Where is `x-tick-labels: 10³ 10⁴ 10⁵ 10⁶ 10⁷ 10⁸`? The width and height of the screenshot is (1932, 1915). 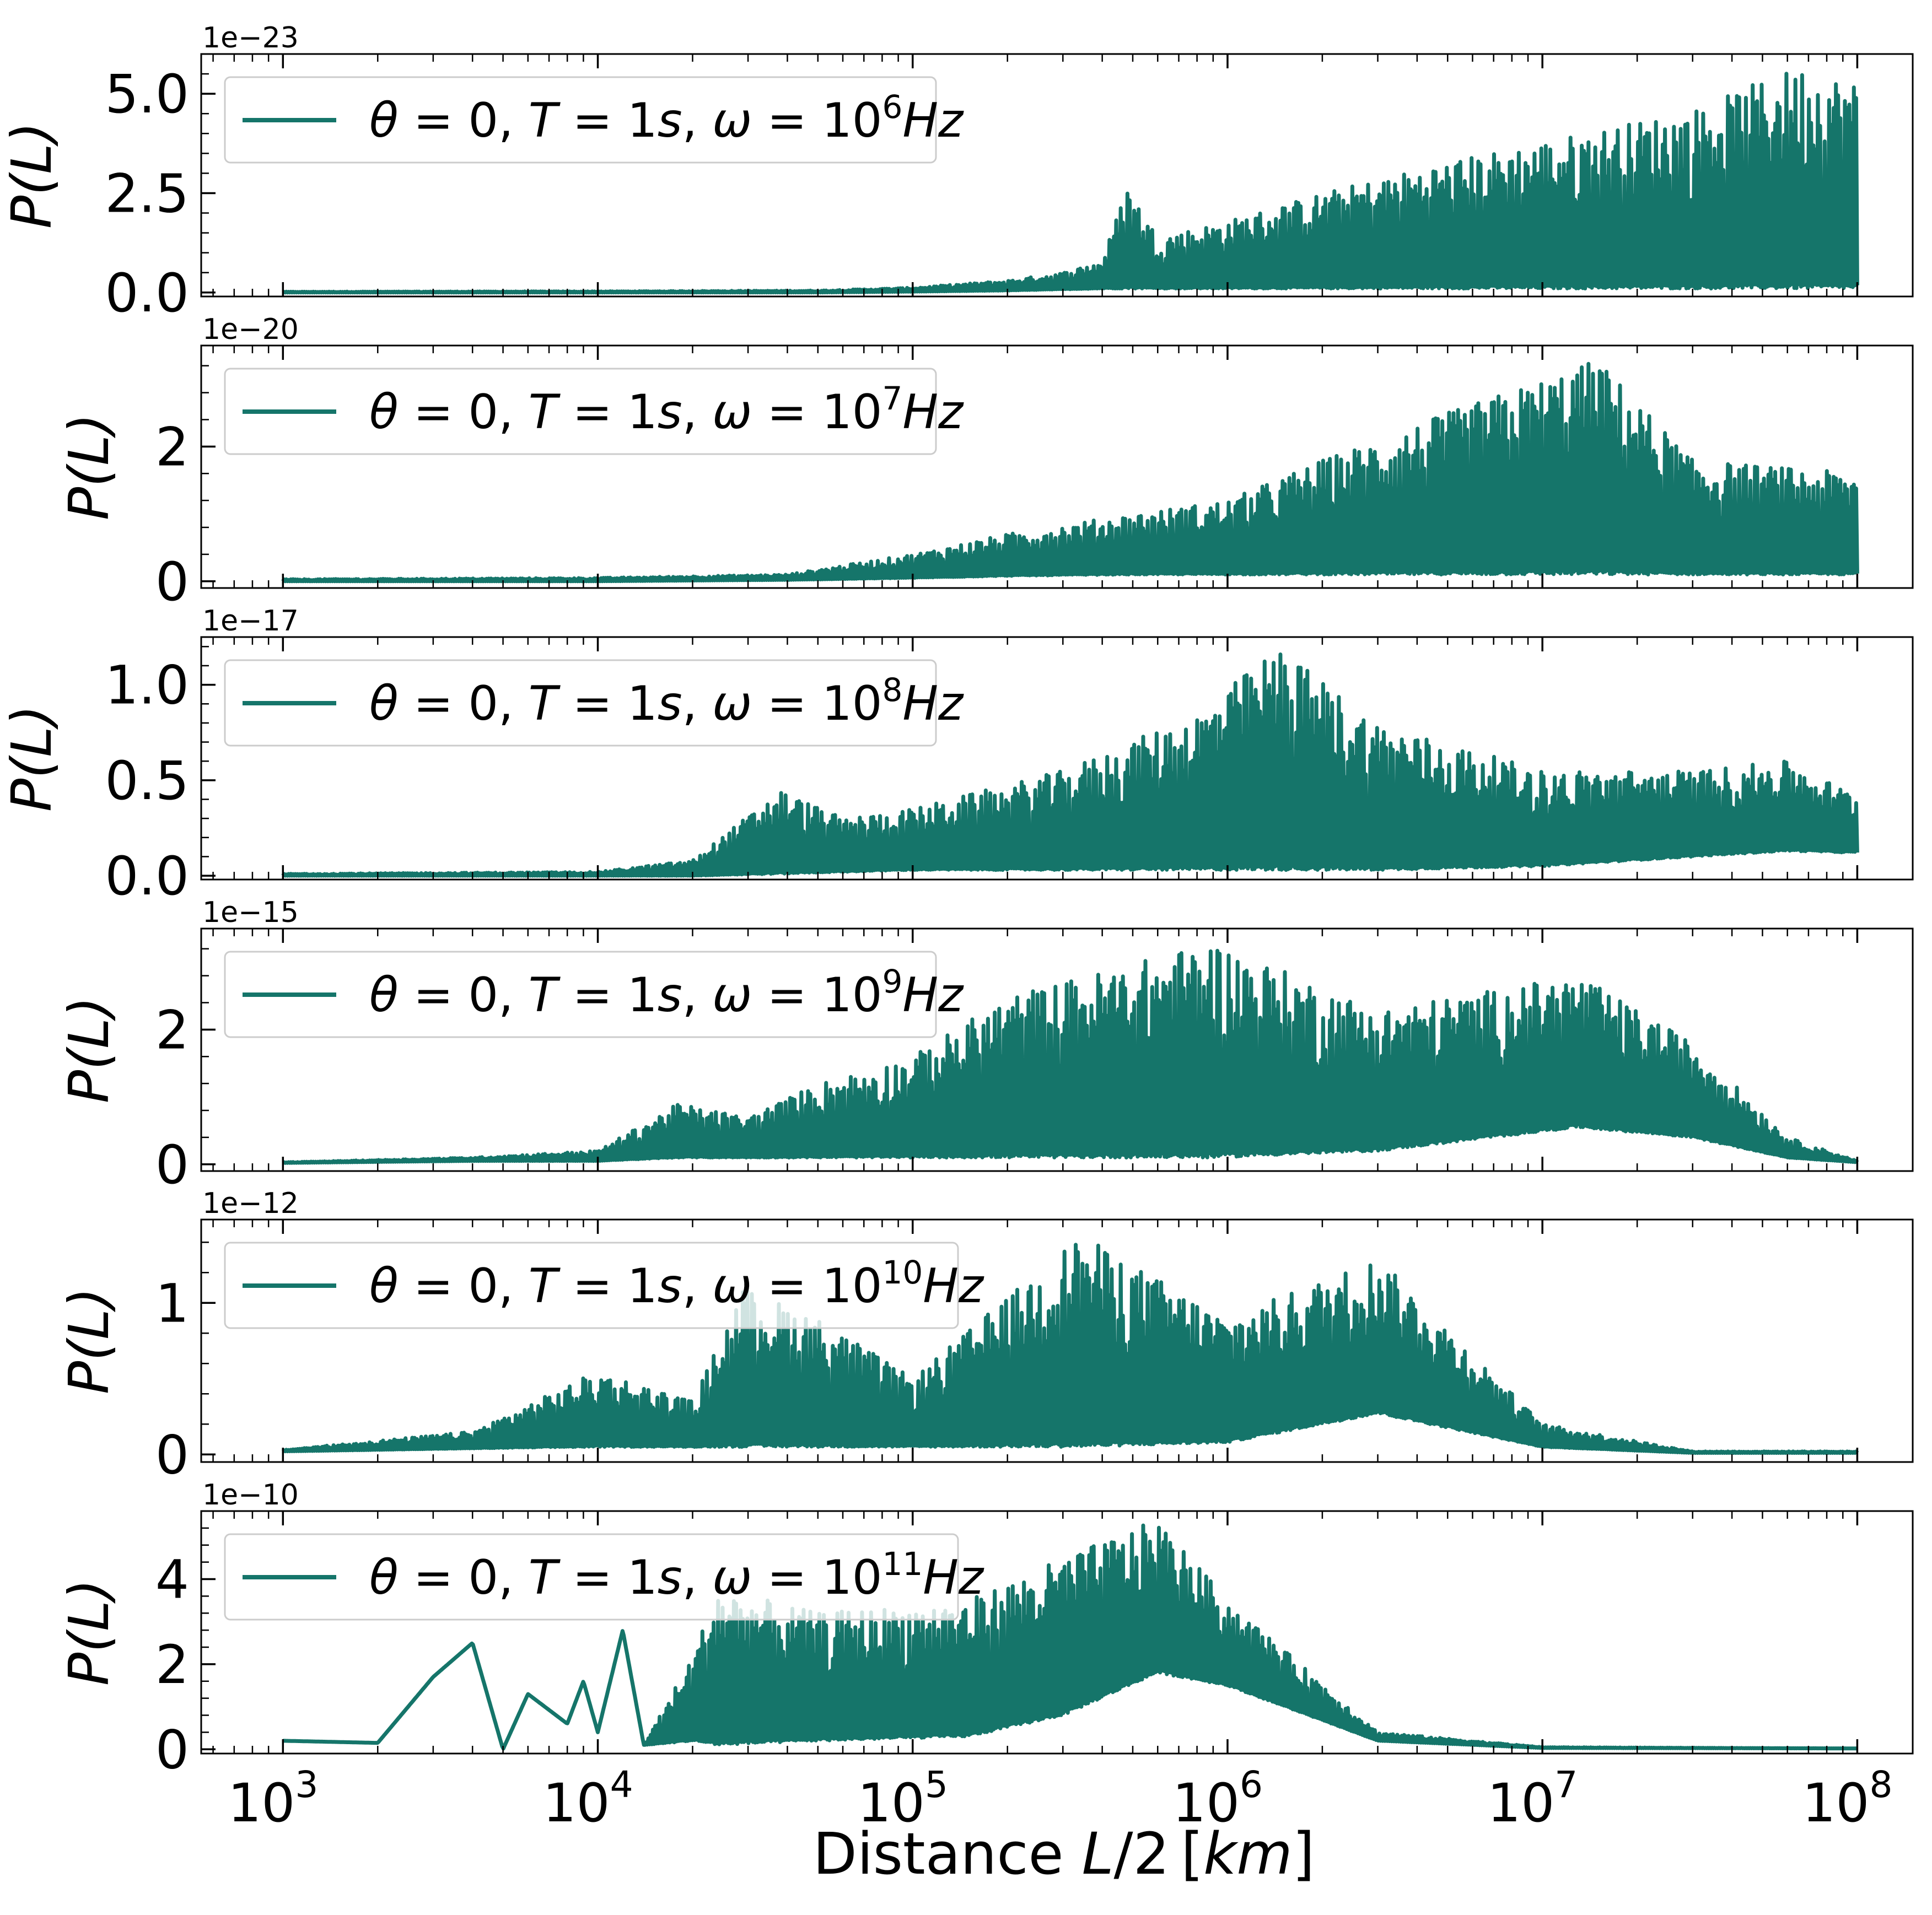 x-tick-labels: 10³ 10⁴ 10⁵ 10⁶ 10⁷ 10⁸ is located at coordinates (1060, 1798).